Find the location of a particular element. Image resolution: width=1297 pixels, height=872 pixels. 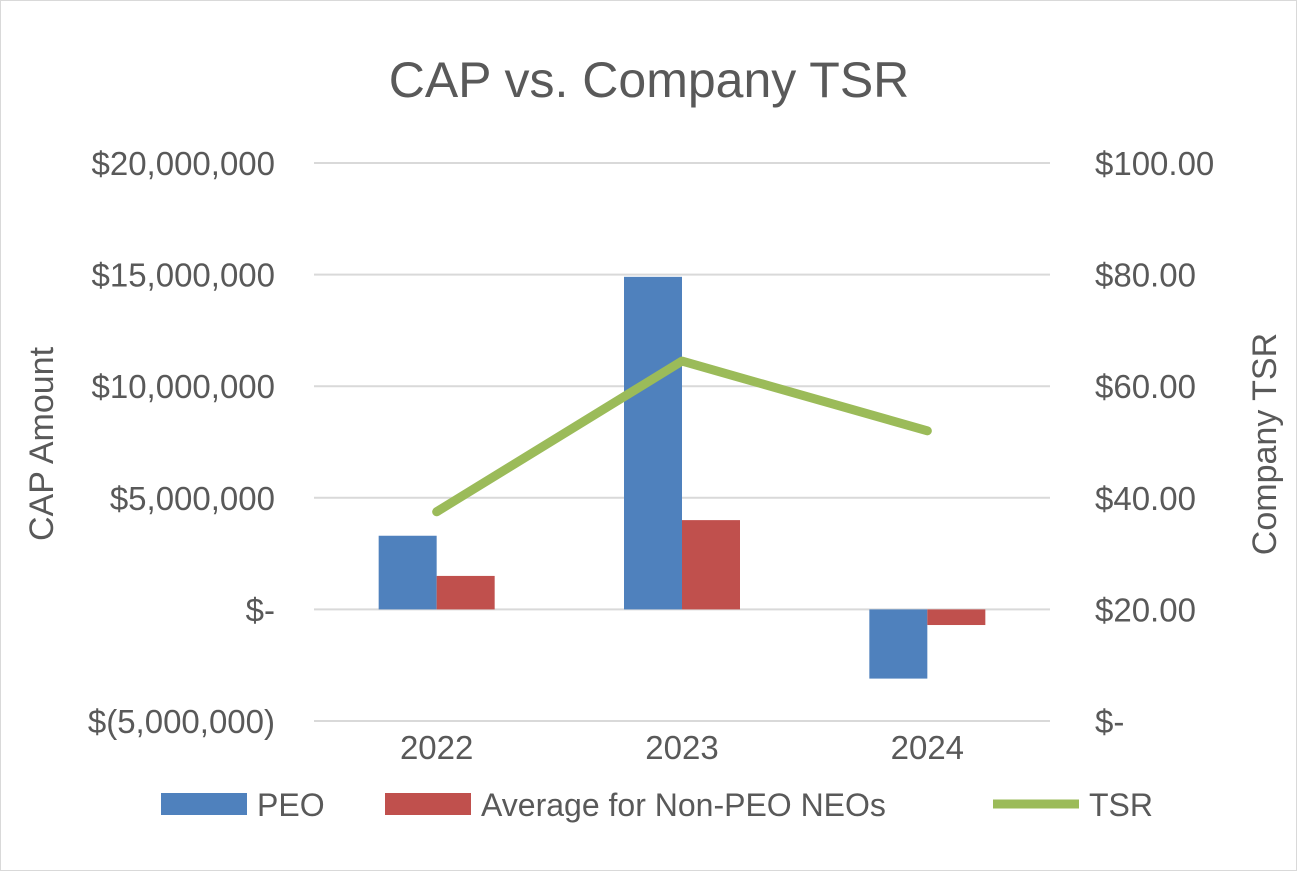

y-tick-label: $20,000,000 is located at coordinates (183, 163).